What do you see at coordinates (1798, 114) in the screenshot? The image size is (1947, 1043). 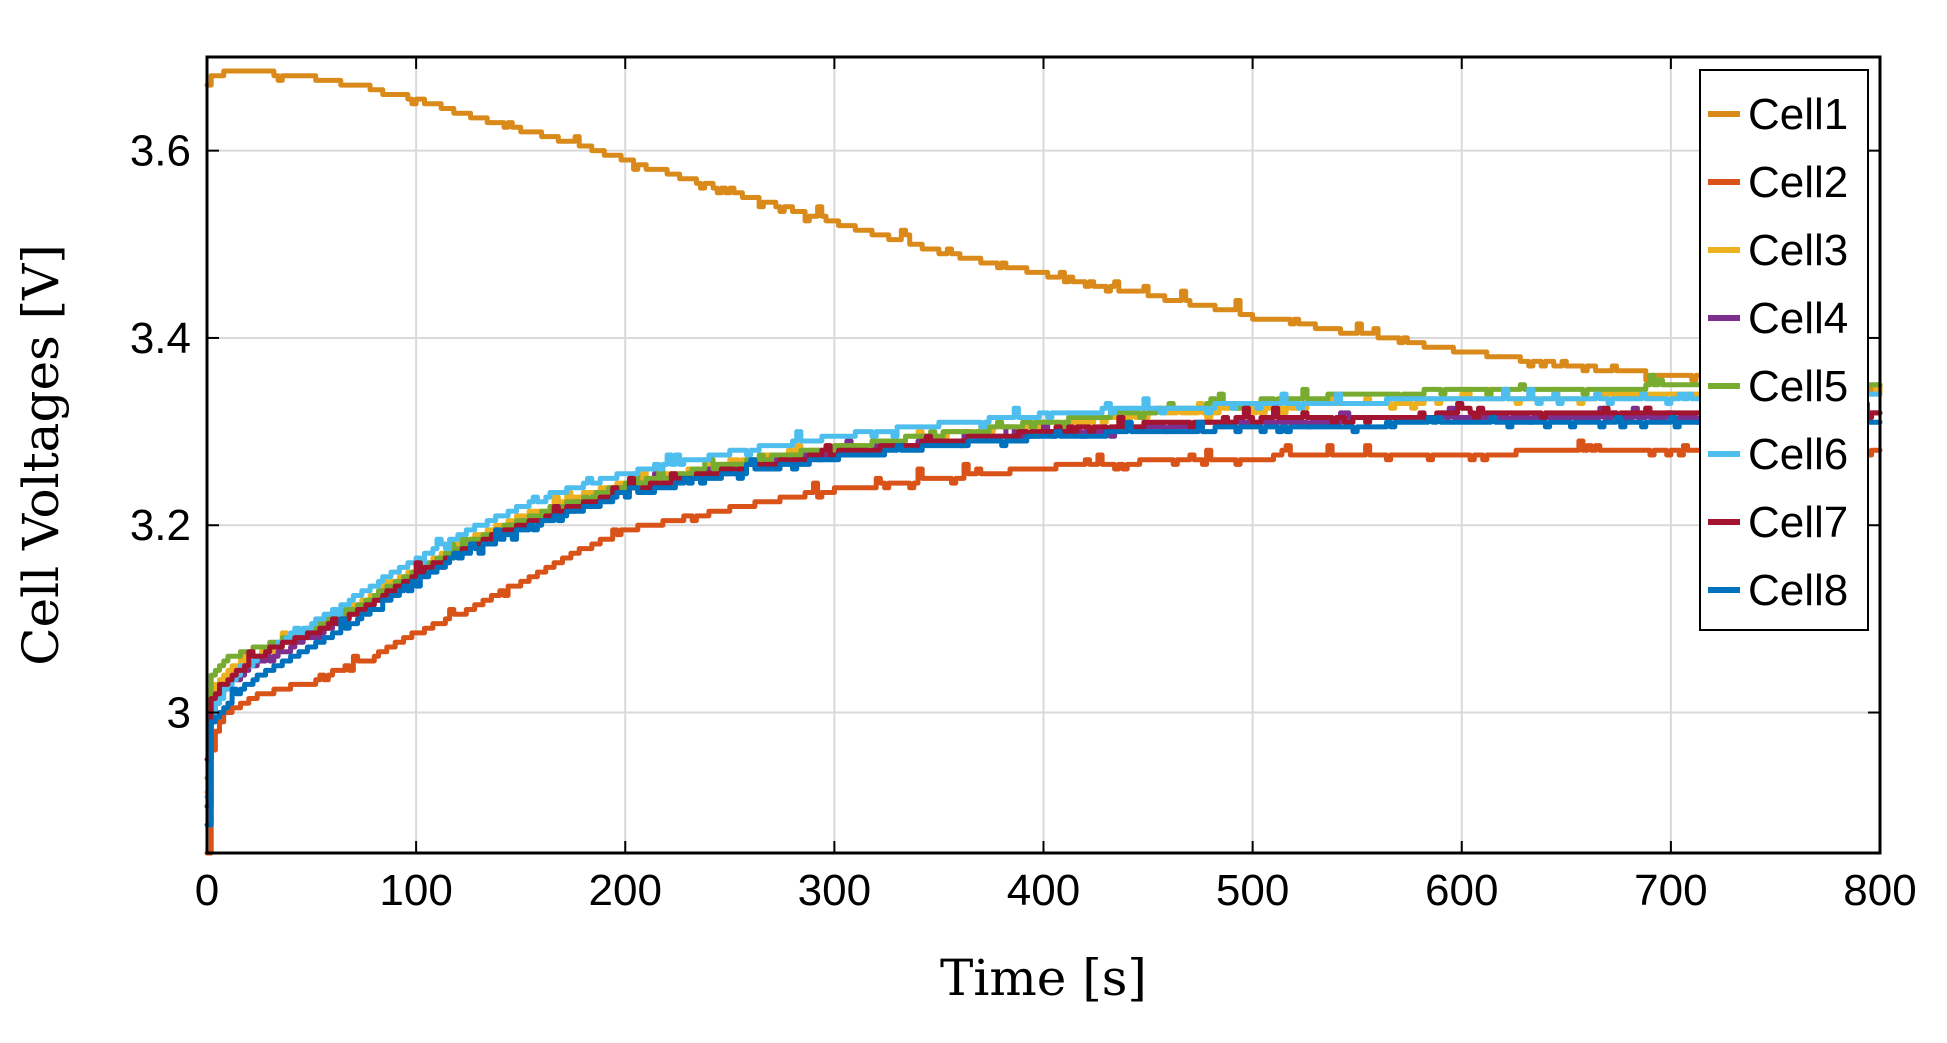 I see `legend-label-cell1: Cell1` at bounding box center [1798, 114].